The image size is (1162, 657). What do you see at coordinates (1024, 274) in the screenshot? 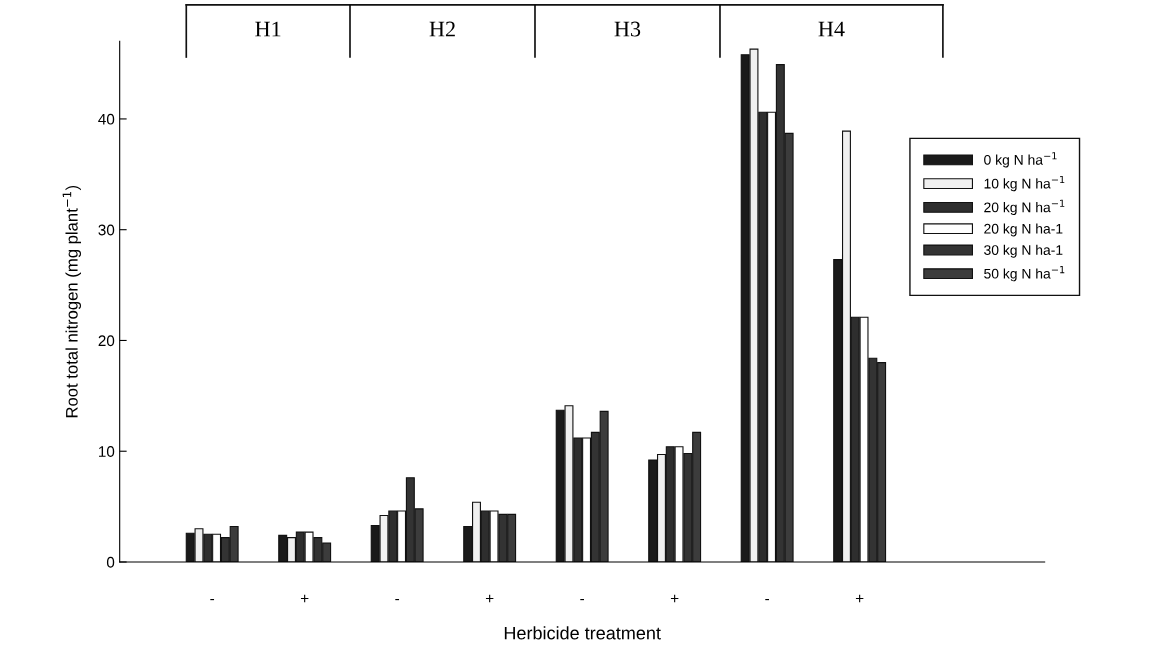
I see `legend-label: 50 kg N ha$^{−1}$` at bounding box center [1024, 274].